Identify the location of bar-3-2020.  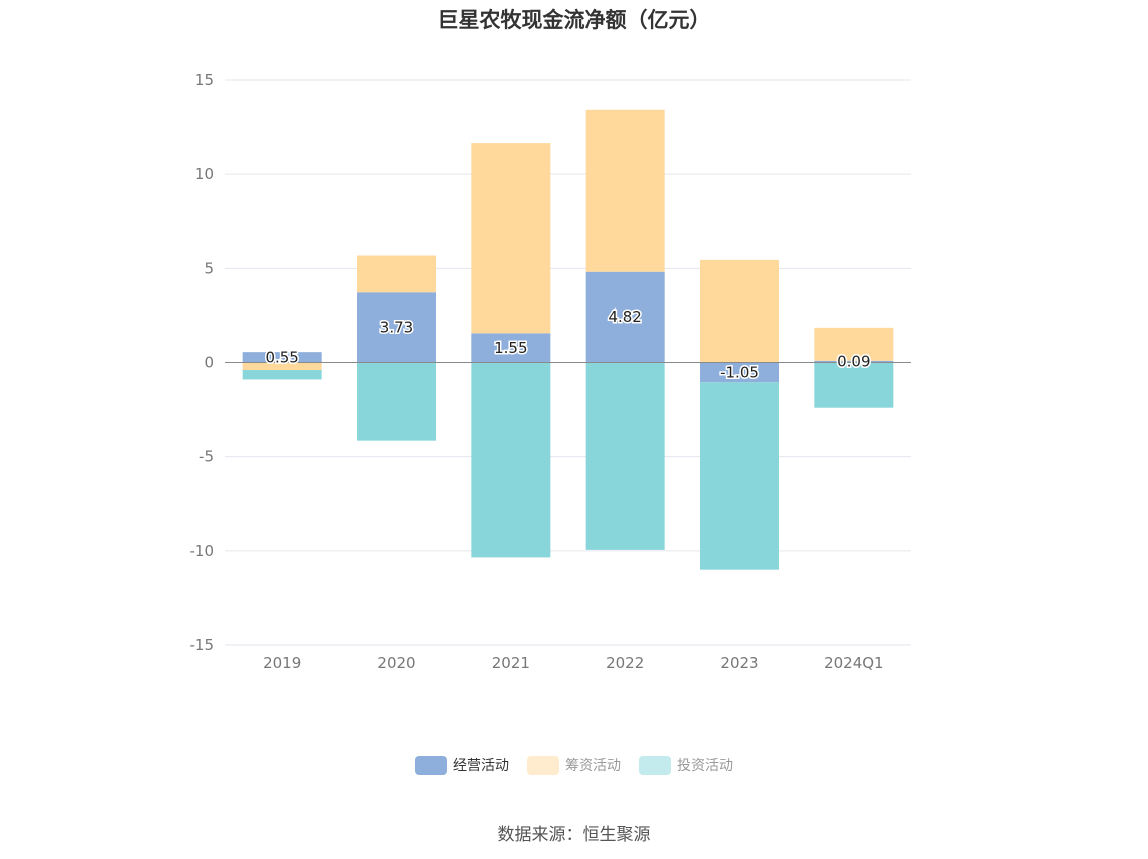
(396, 401).